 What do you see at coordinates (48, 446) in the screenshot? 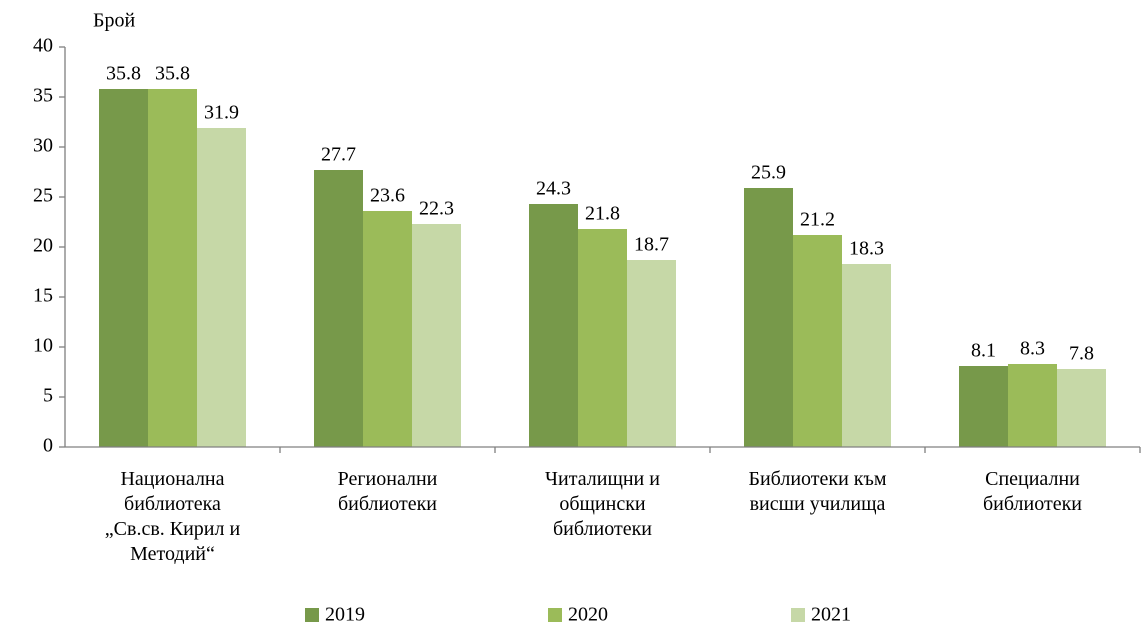
I see `y-tick-label: 0` at bounding box center [48, 446].